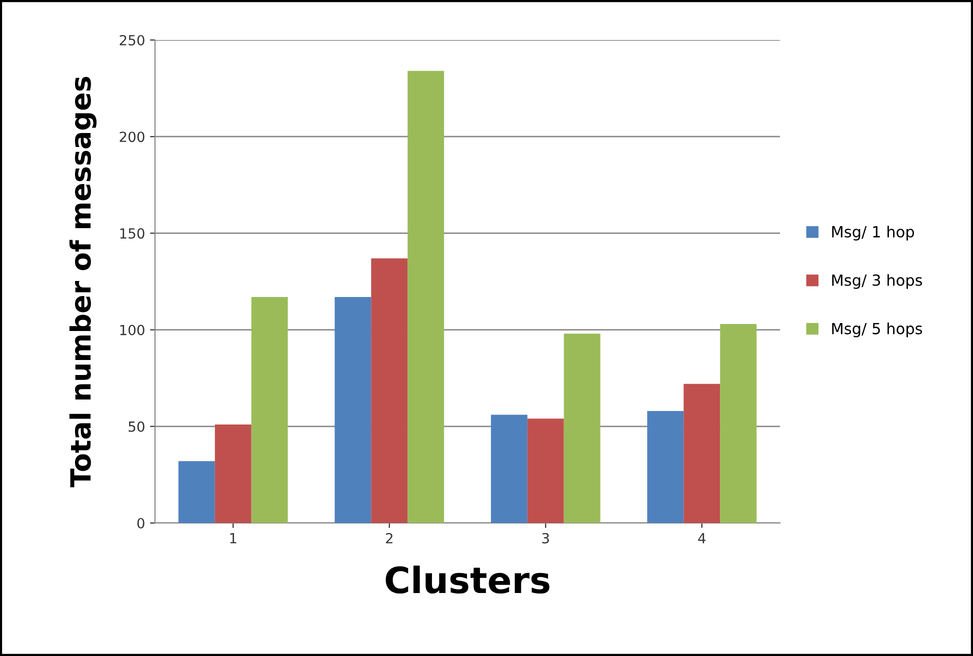 The height and width of the screenshot is (656, 973). I want to click on x-tick-label: 4, so click(702, 538).